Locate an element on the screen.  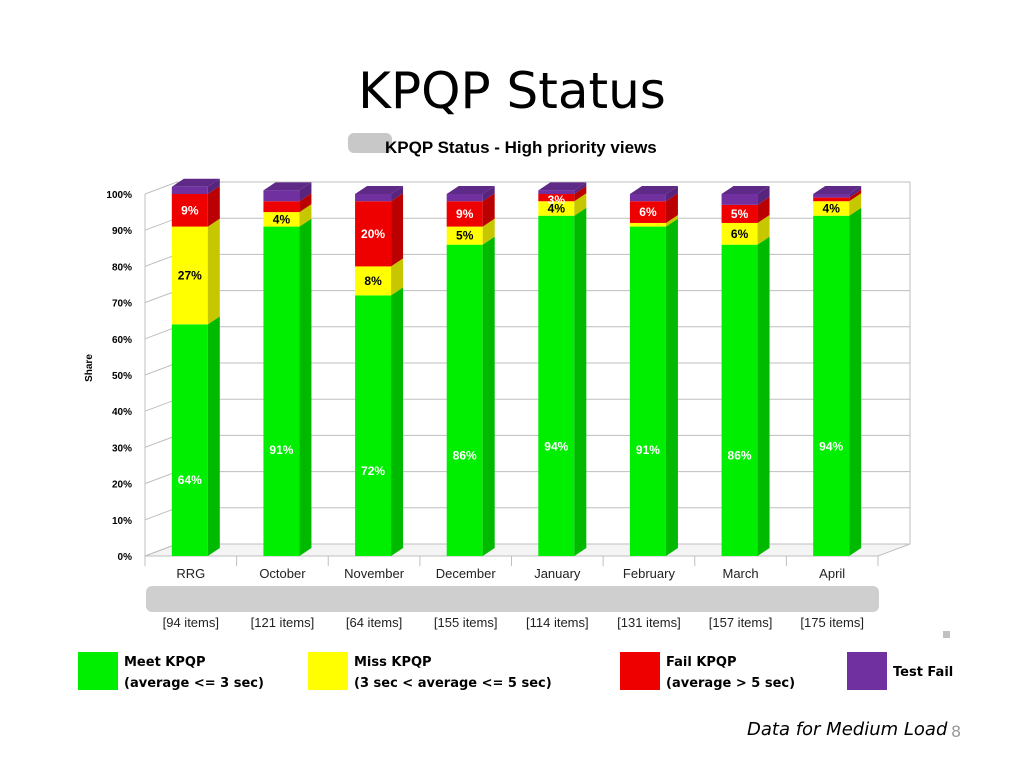
legend-meet-desc: (average <= 3 sec) is located at coordinates (194, 683).